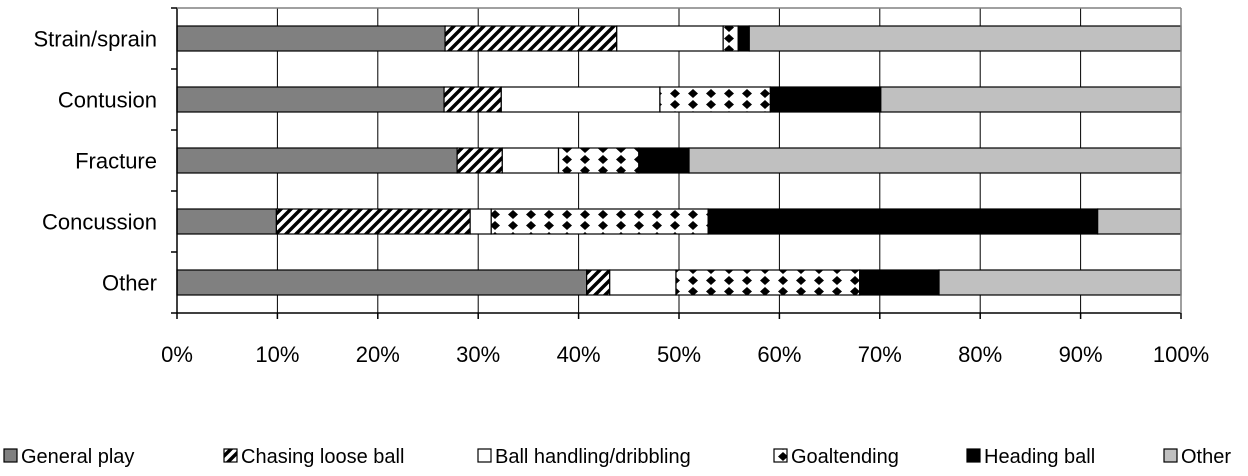 This screenshot has height=476, width=1248. What do you see at coordinates (77, 457) in the screenshot?
I see `legend-label: General play` at bounding box center [77, 457].